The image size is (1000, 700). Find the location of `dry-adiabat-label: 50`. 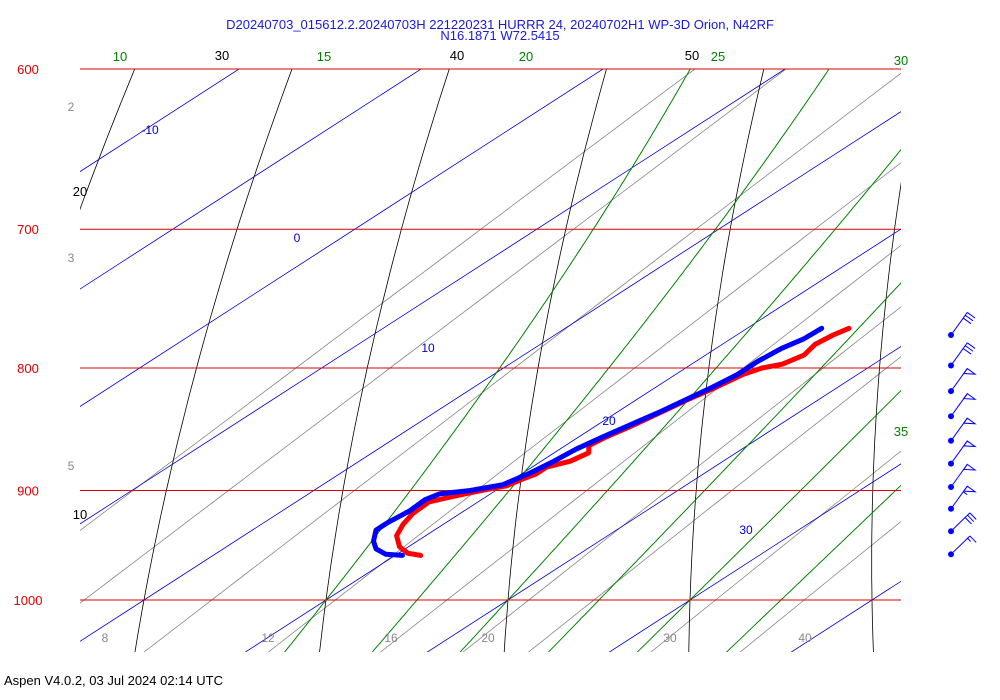

dry-adiabat-label: 50 is located at coordinates (692, 55).